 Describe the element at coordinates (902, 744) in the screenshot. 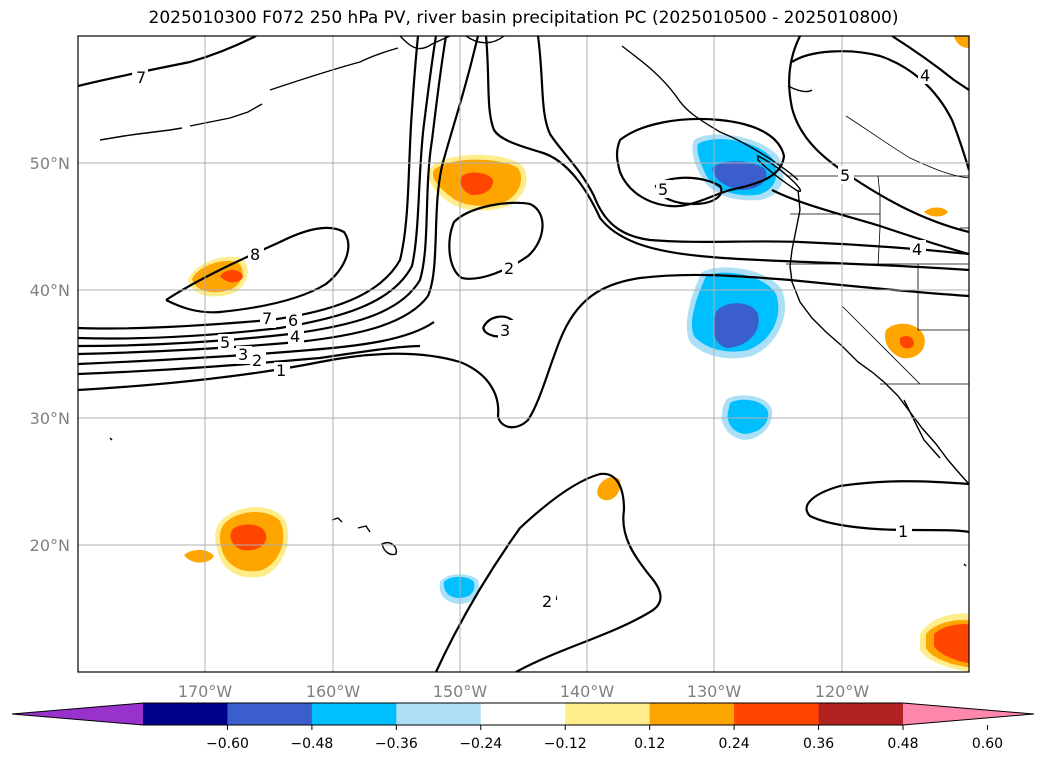

I see `colorbar-tick-label: 0.48` at that location.